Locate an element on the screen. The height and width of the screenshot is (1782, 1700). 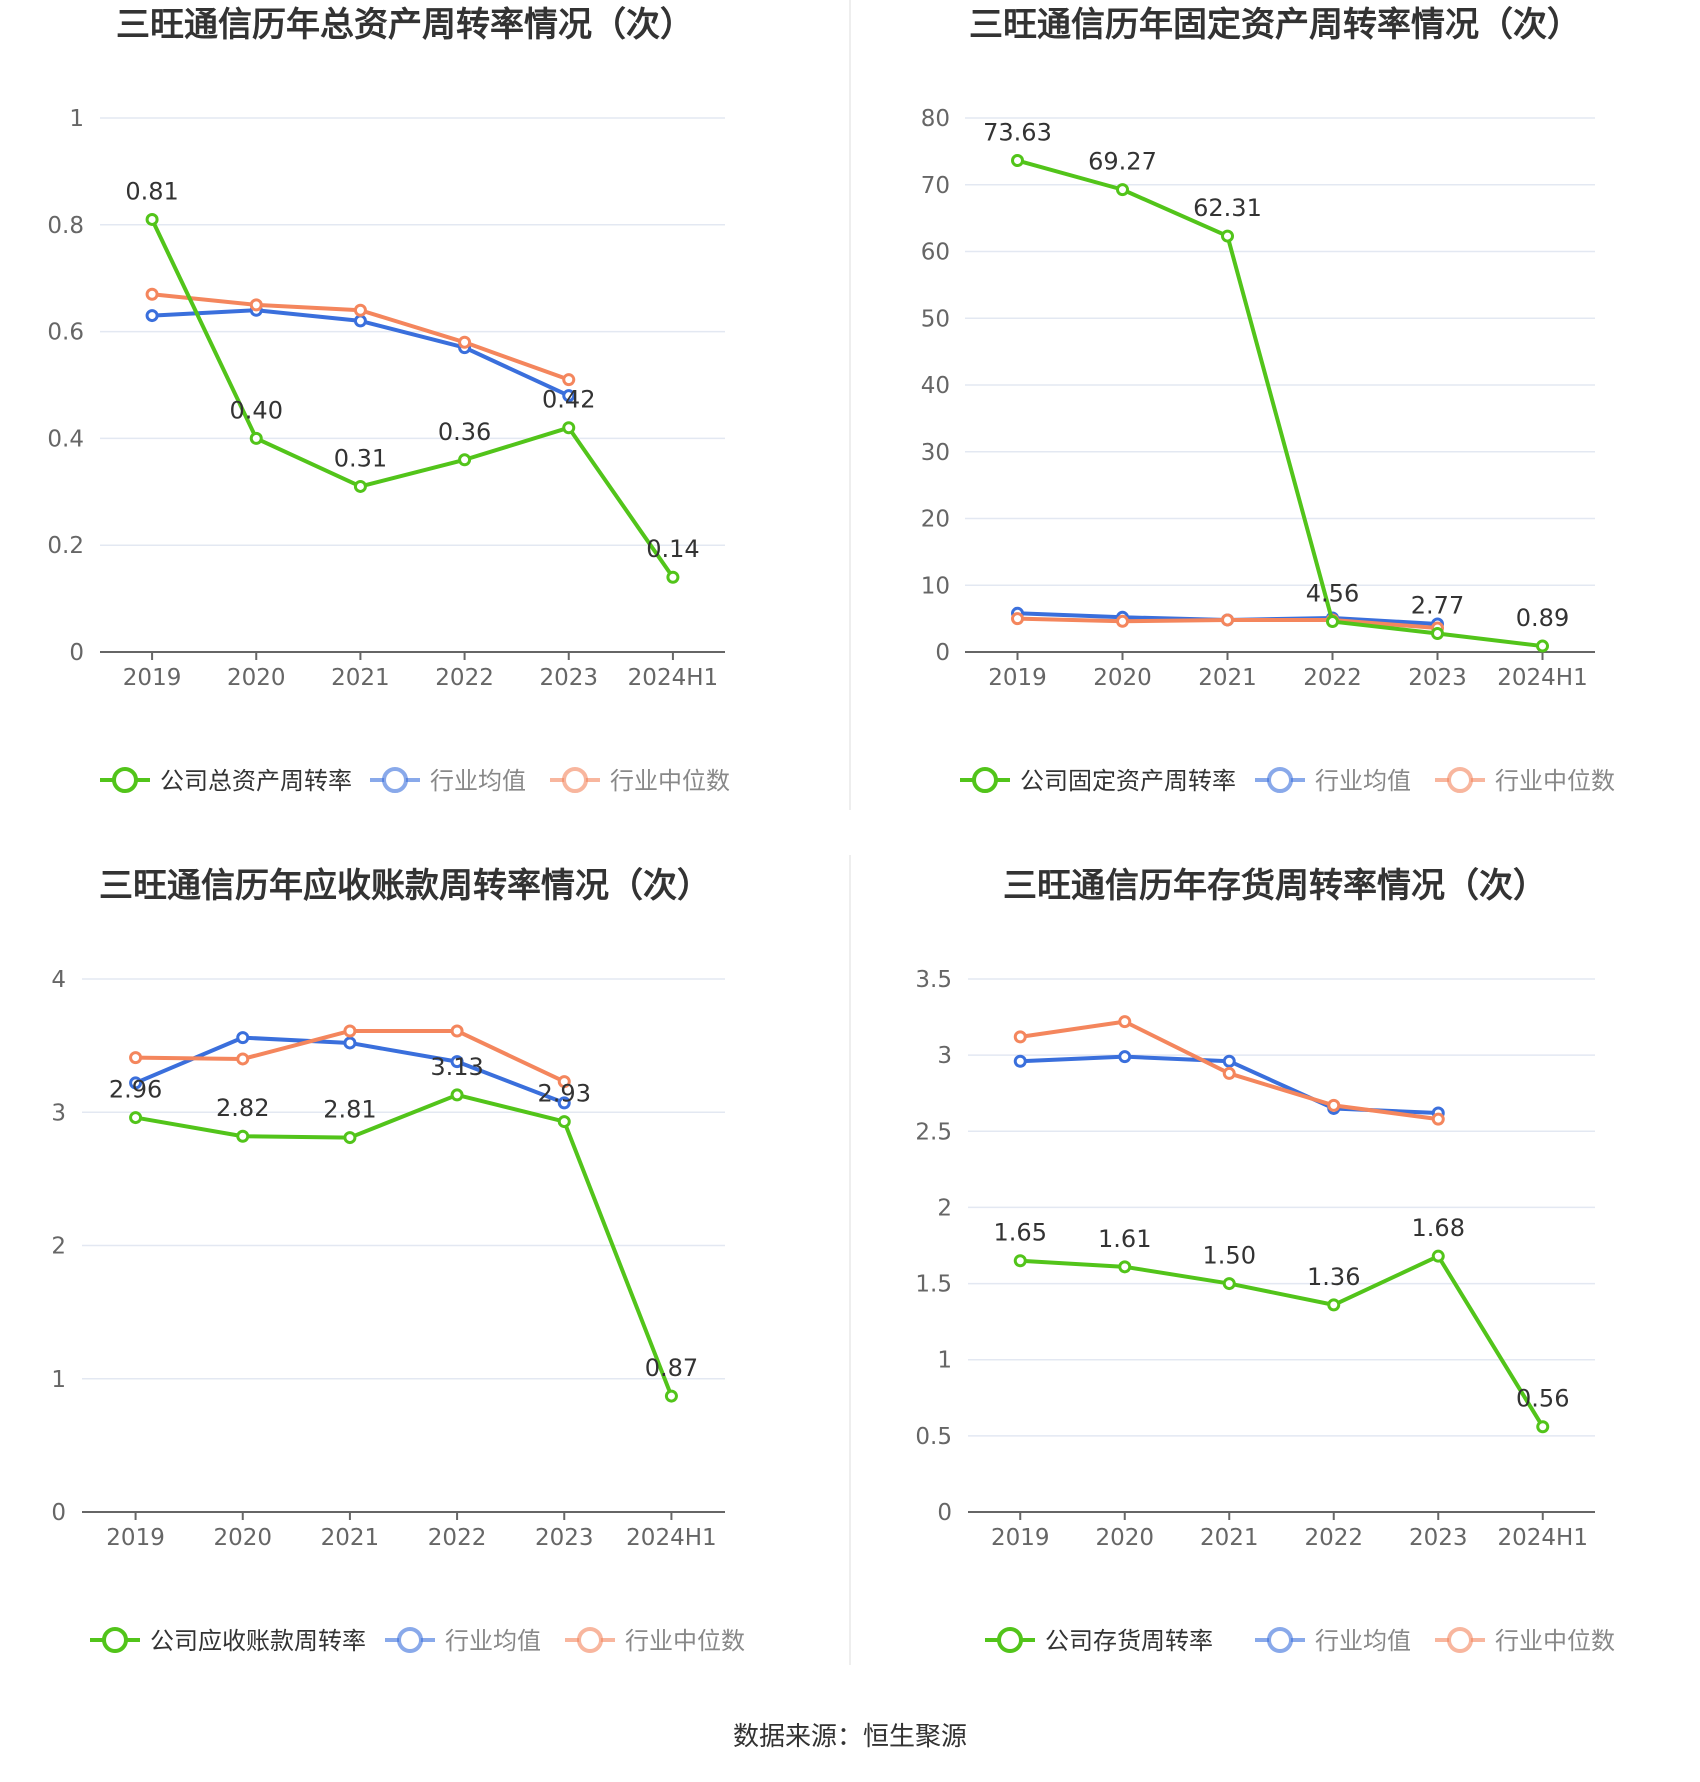
data-label: 0.14 is located at coordinates (672, 549).